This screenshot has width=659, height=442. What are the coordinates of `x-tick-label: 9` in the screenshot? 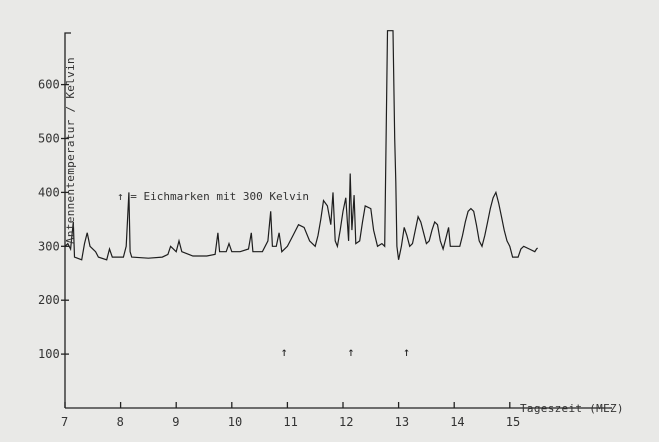 It's located at (175, 422).